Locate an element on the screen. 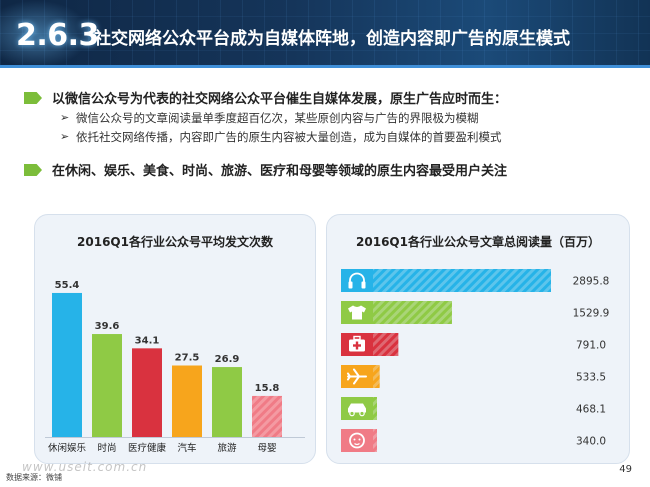 Image resolution: width=650 pixels, height=487 pixels. data-source: 数据来源：微铺 is located at coordinates (34, 477).